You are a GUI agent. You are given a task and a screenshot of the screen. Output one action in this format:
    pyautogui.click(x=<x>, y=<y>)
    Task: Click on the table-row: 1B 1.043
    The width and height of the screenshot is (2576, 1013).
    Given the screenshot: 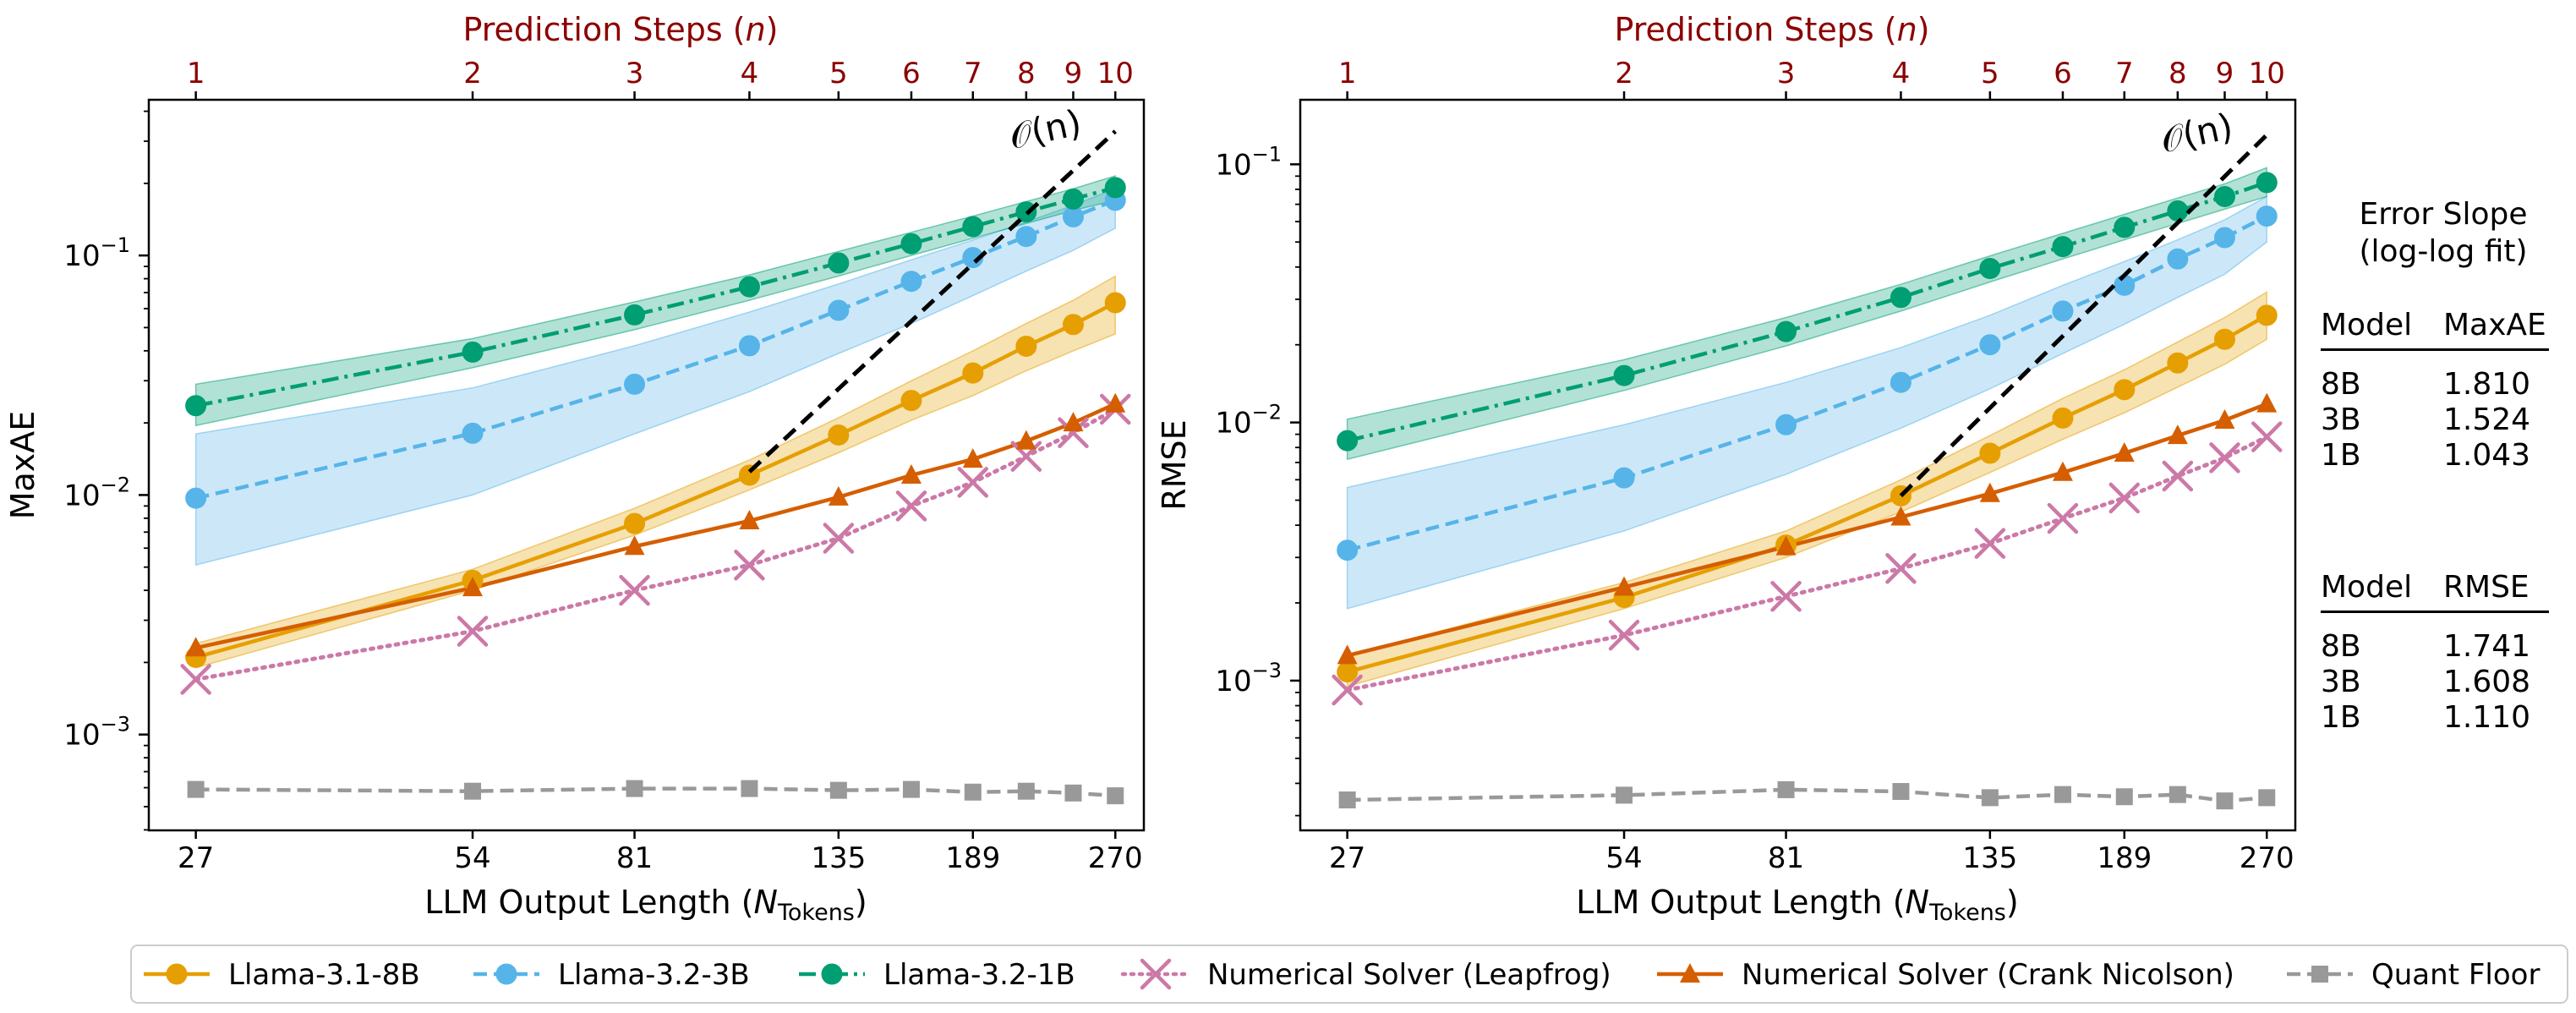 What is the action you would take?
    pyautogui.click(x=2441, y=455)
    